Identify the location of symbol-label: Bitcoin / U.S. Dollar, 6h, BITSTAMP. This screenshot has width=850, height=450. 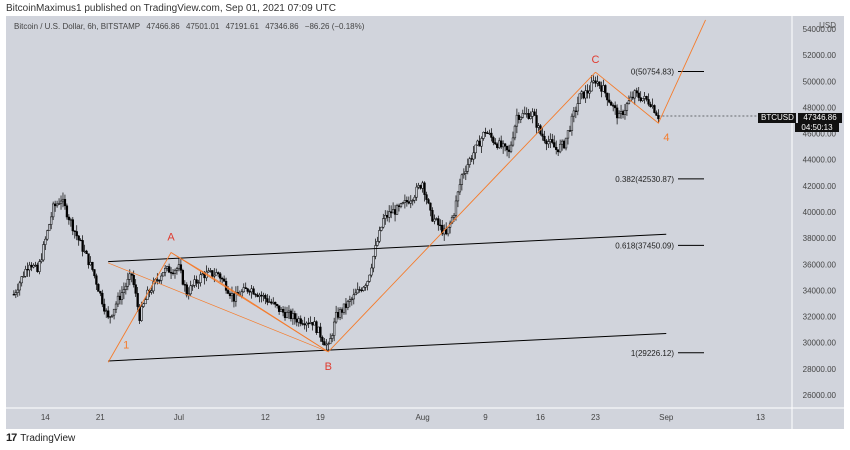
(77, 26).